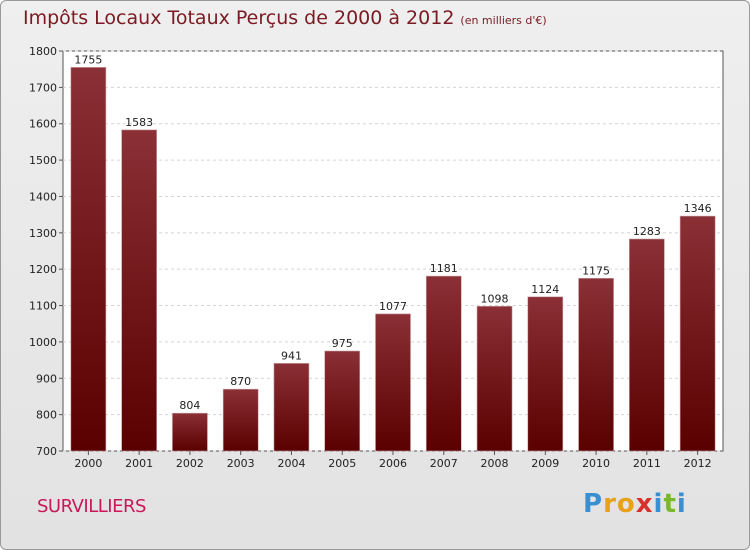  Describe the element at coordinates (545, 374) in the screenshot. I see `bar-2009` at that location.